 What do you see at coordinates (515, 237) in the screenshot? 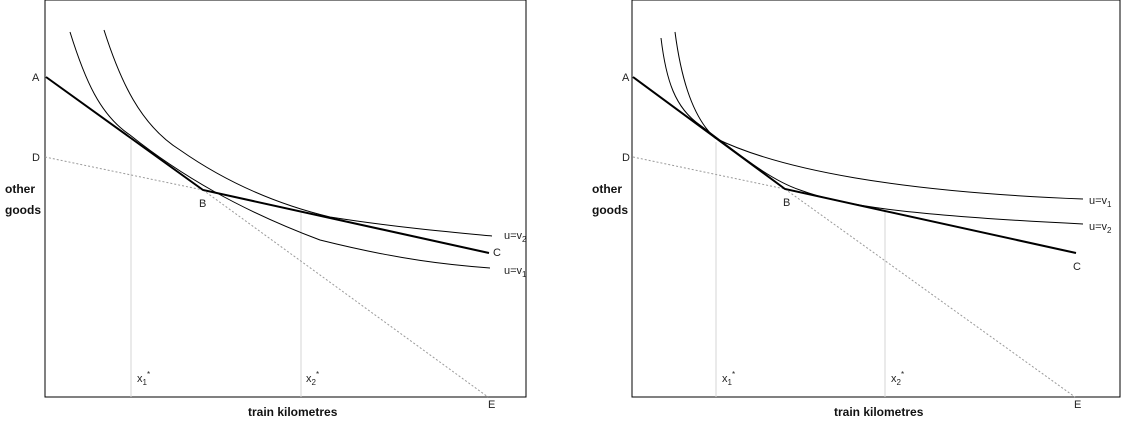
I see `curve-label-top: u=v2` at bounding box center [515, 237].